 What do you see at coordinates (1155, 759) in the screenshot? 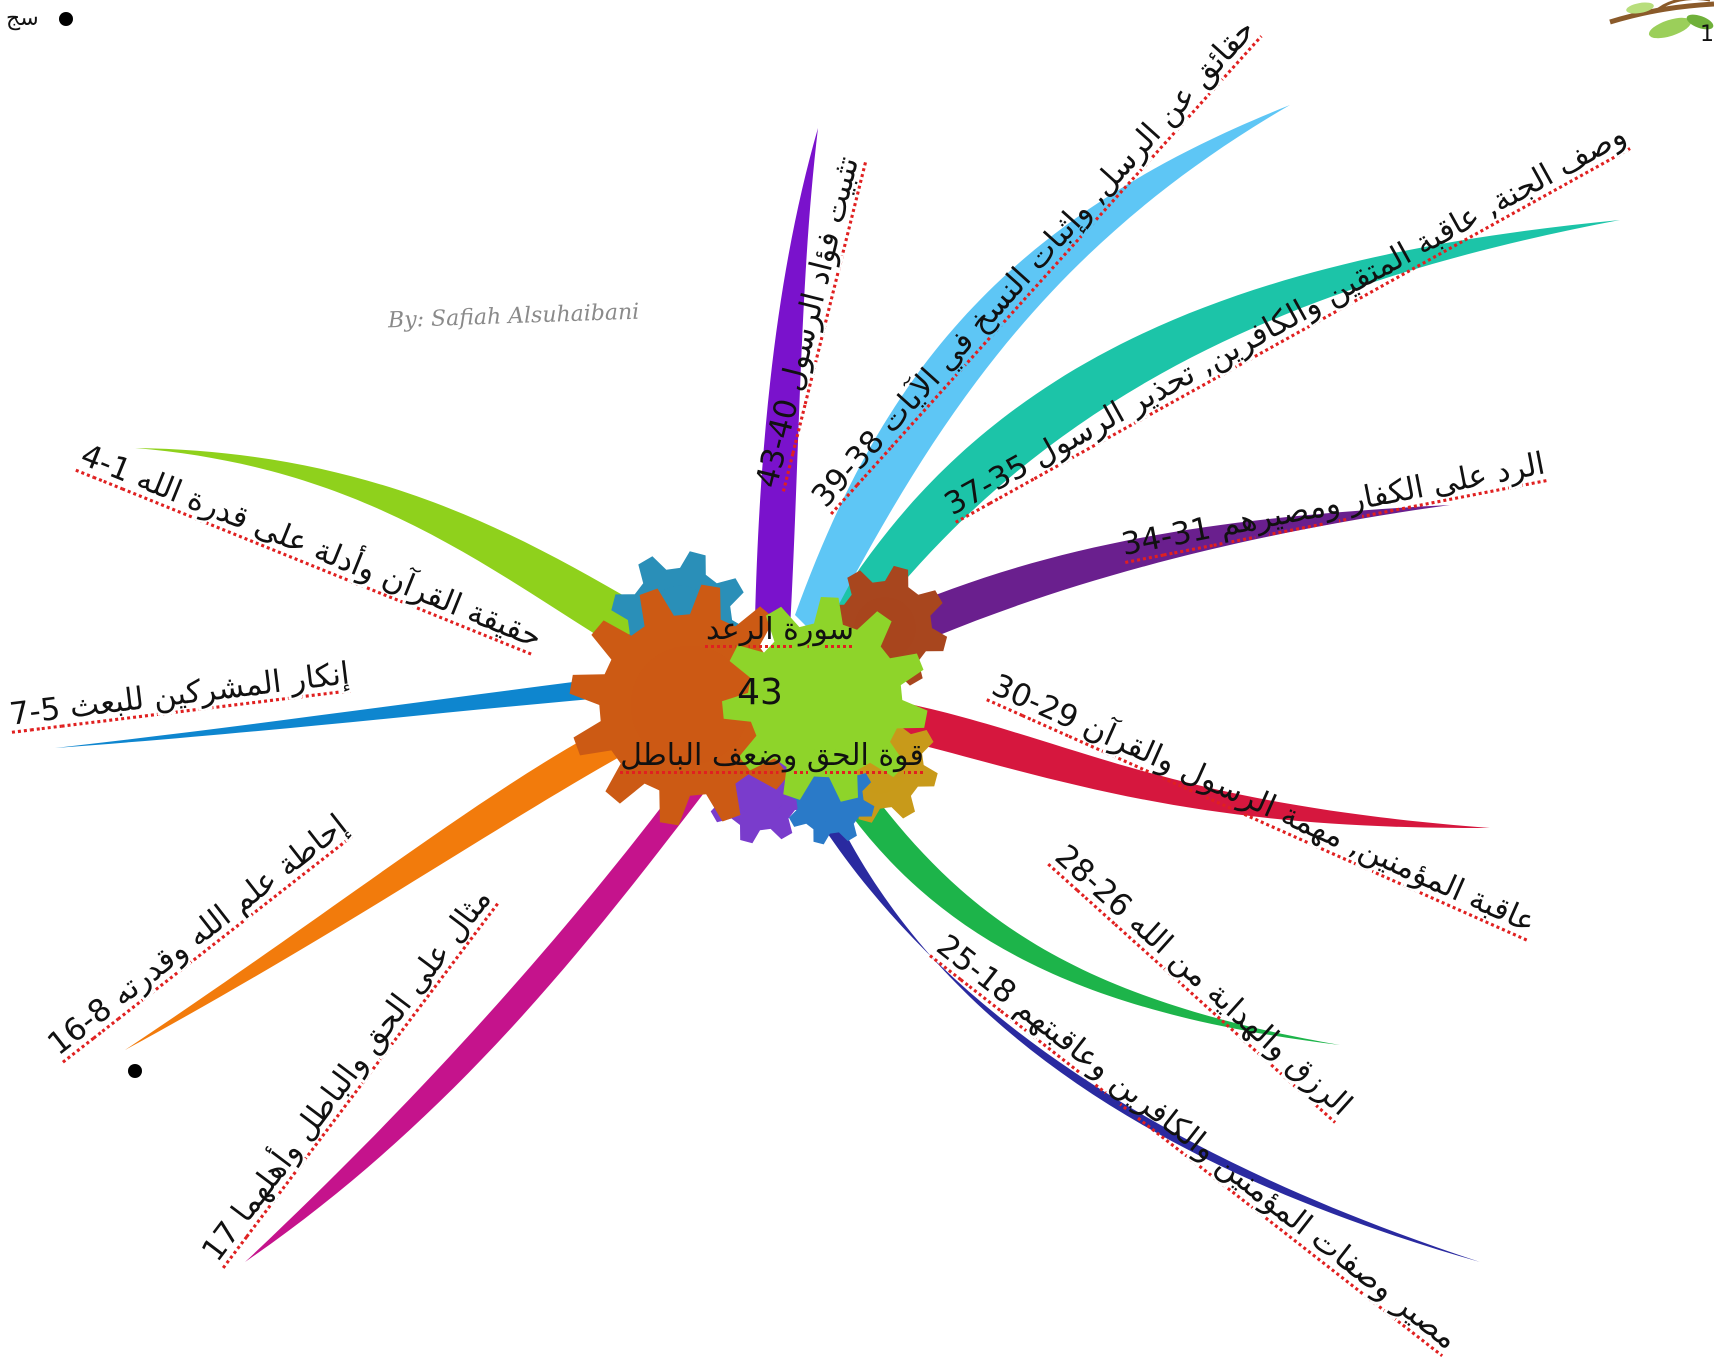
I see `branch-b7-ribbon` at bounding box center [1155, 759].